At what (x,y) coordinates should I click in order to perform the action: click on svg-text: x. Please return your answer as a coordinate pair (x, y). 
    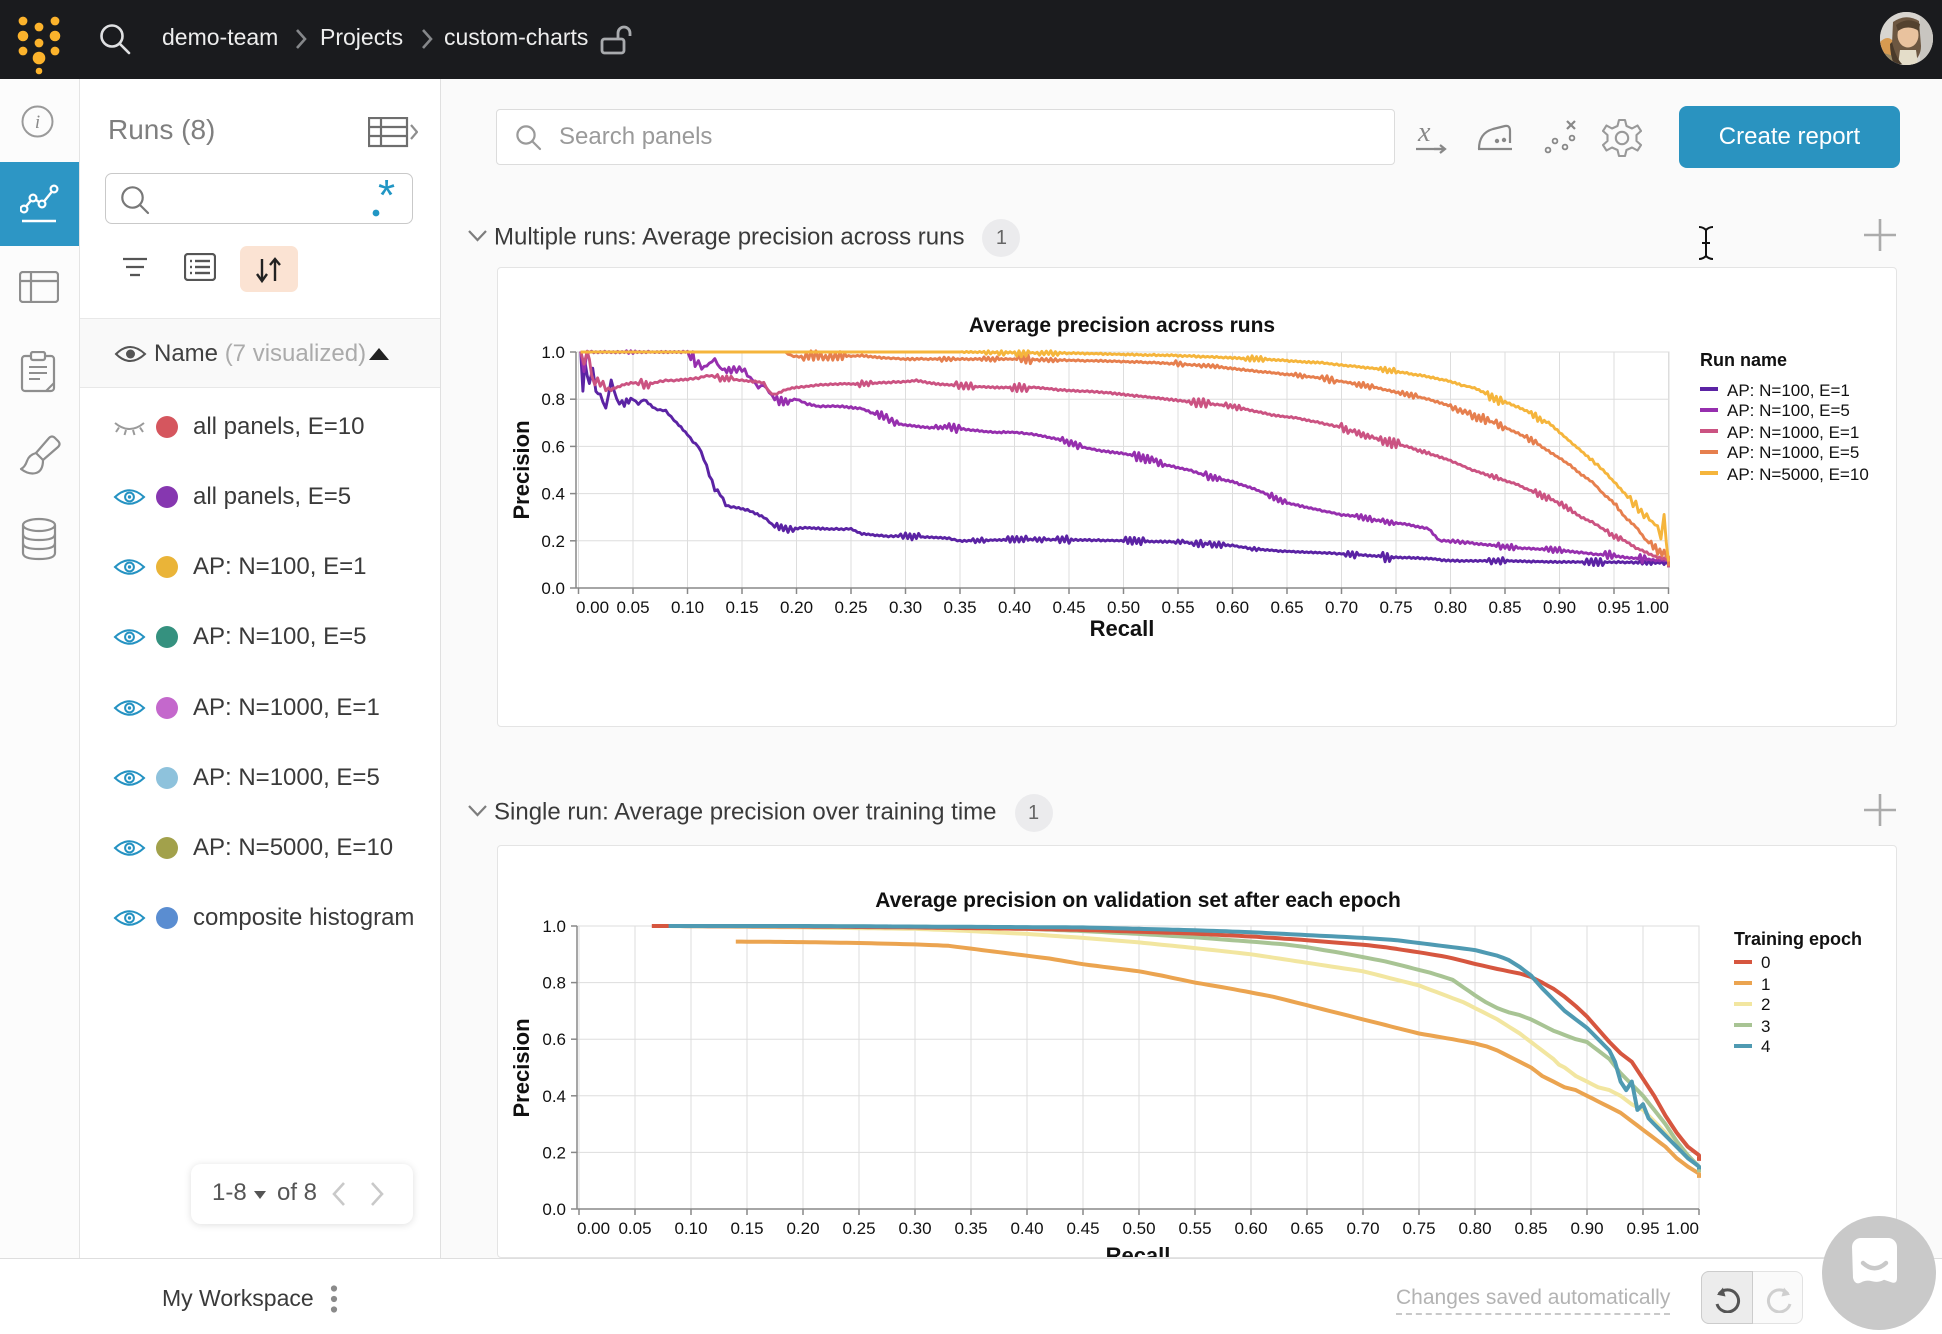
    Looking at the image, I should click on (1424, 133).